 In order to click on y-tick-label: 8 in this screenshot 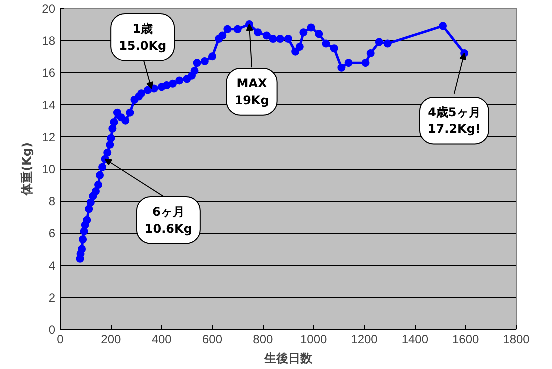, I will do `click(52, 201)`.